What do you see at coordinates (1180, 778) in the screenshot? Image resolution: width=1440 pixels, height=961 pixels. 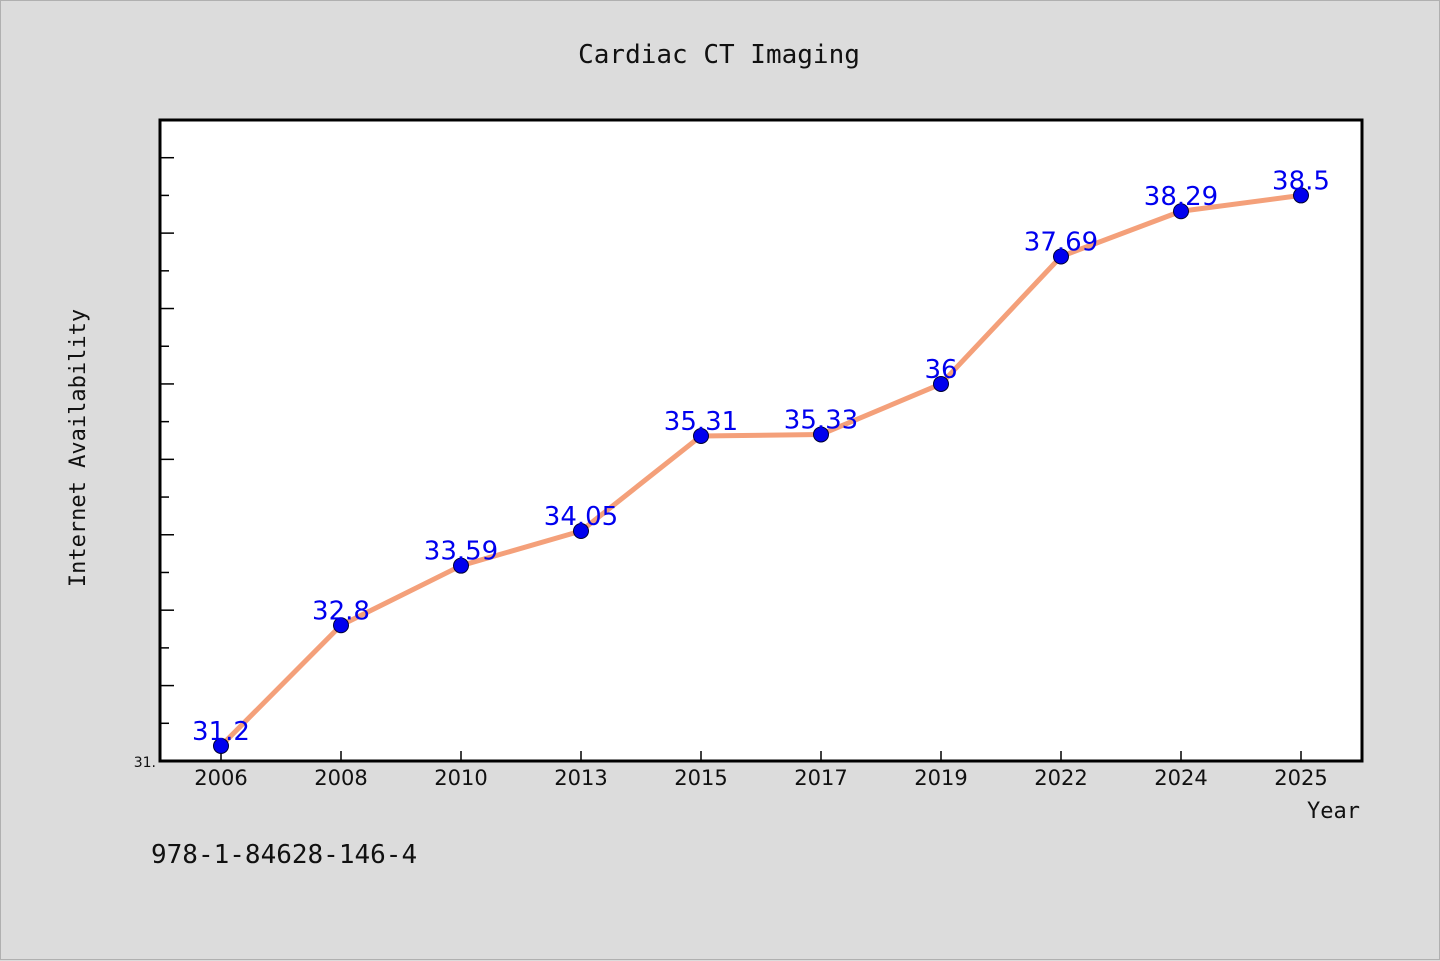 I see `x-tick-label: 2024` at bounding box center [1180, 778].